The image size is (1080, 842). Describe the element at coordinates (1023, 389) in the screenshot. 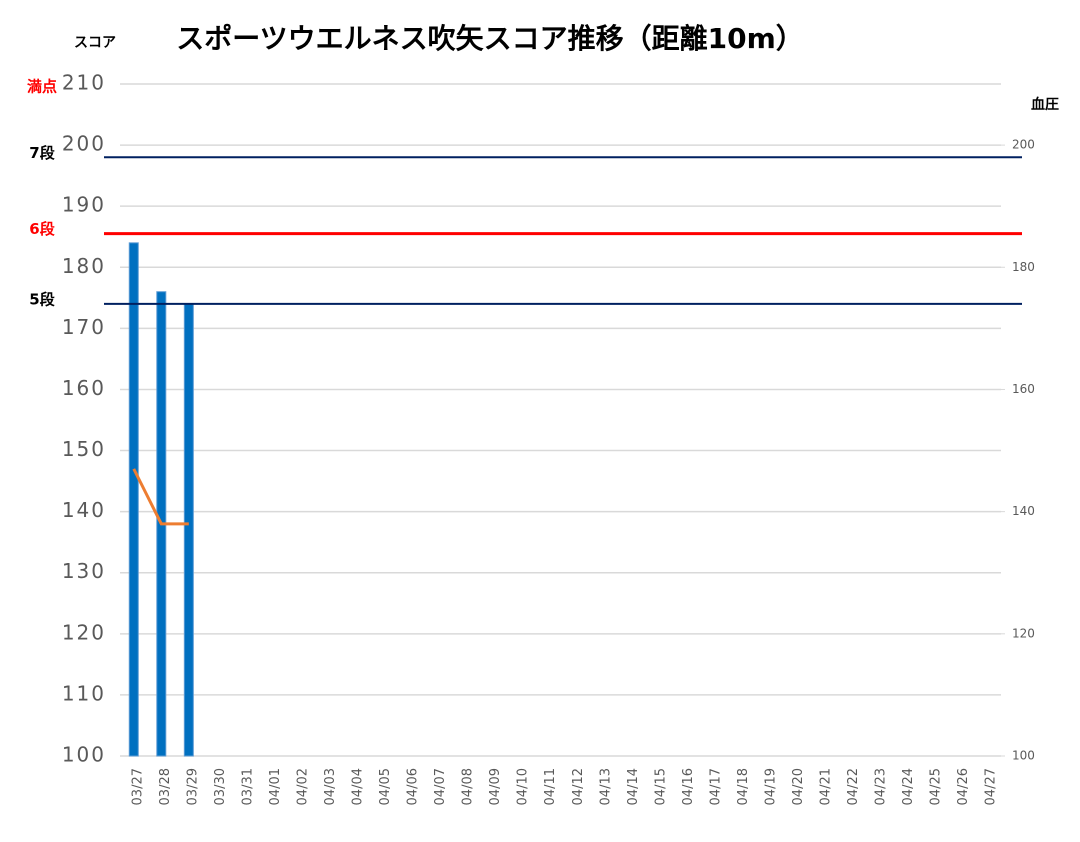

I see `y2-tick-label: 160` at that location.